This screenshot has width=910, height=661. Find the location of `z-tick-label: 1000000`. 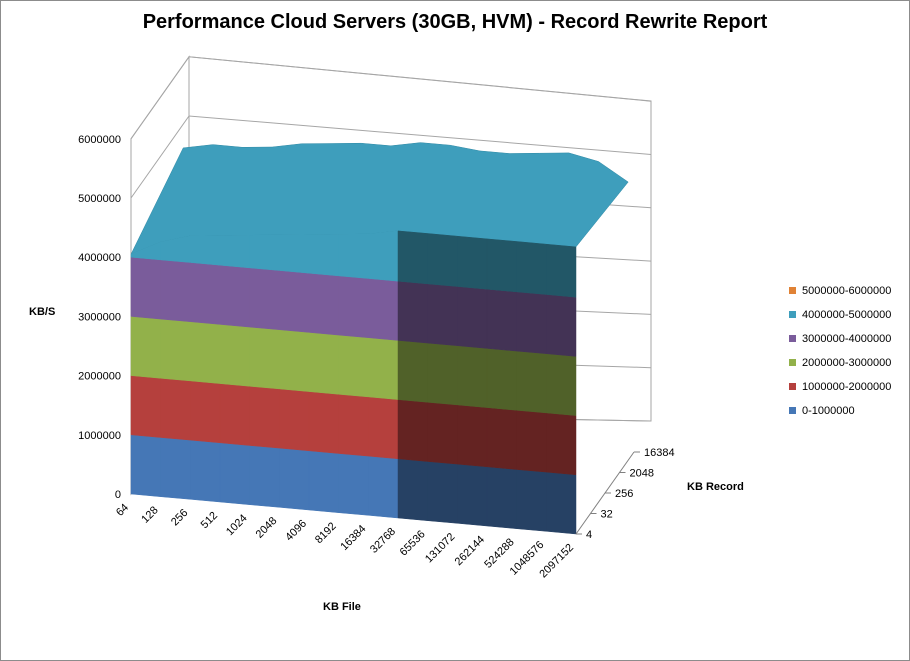

z-tick-label: 1000000 is located at coordinates (99, 436).